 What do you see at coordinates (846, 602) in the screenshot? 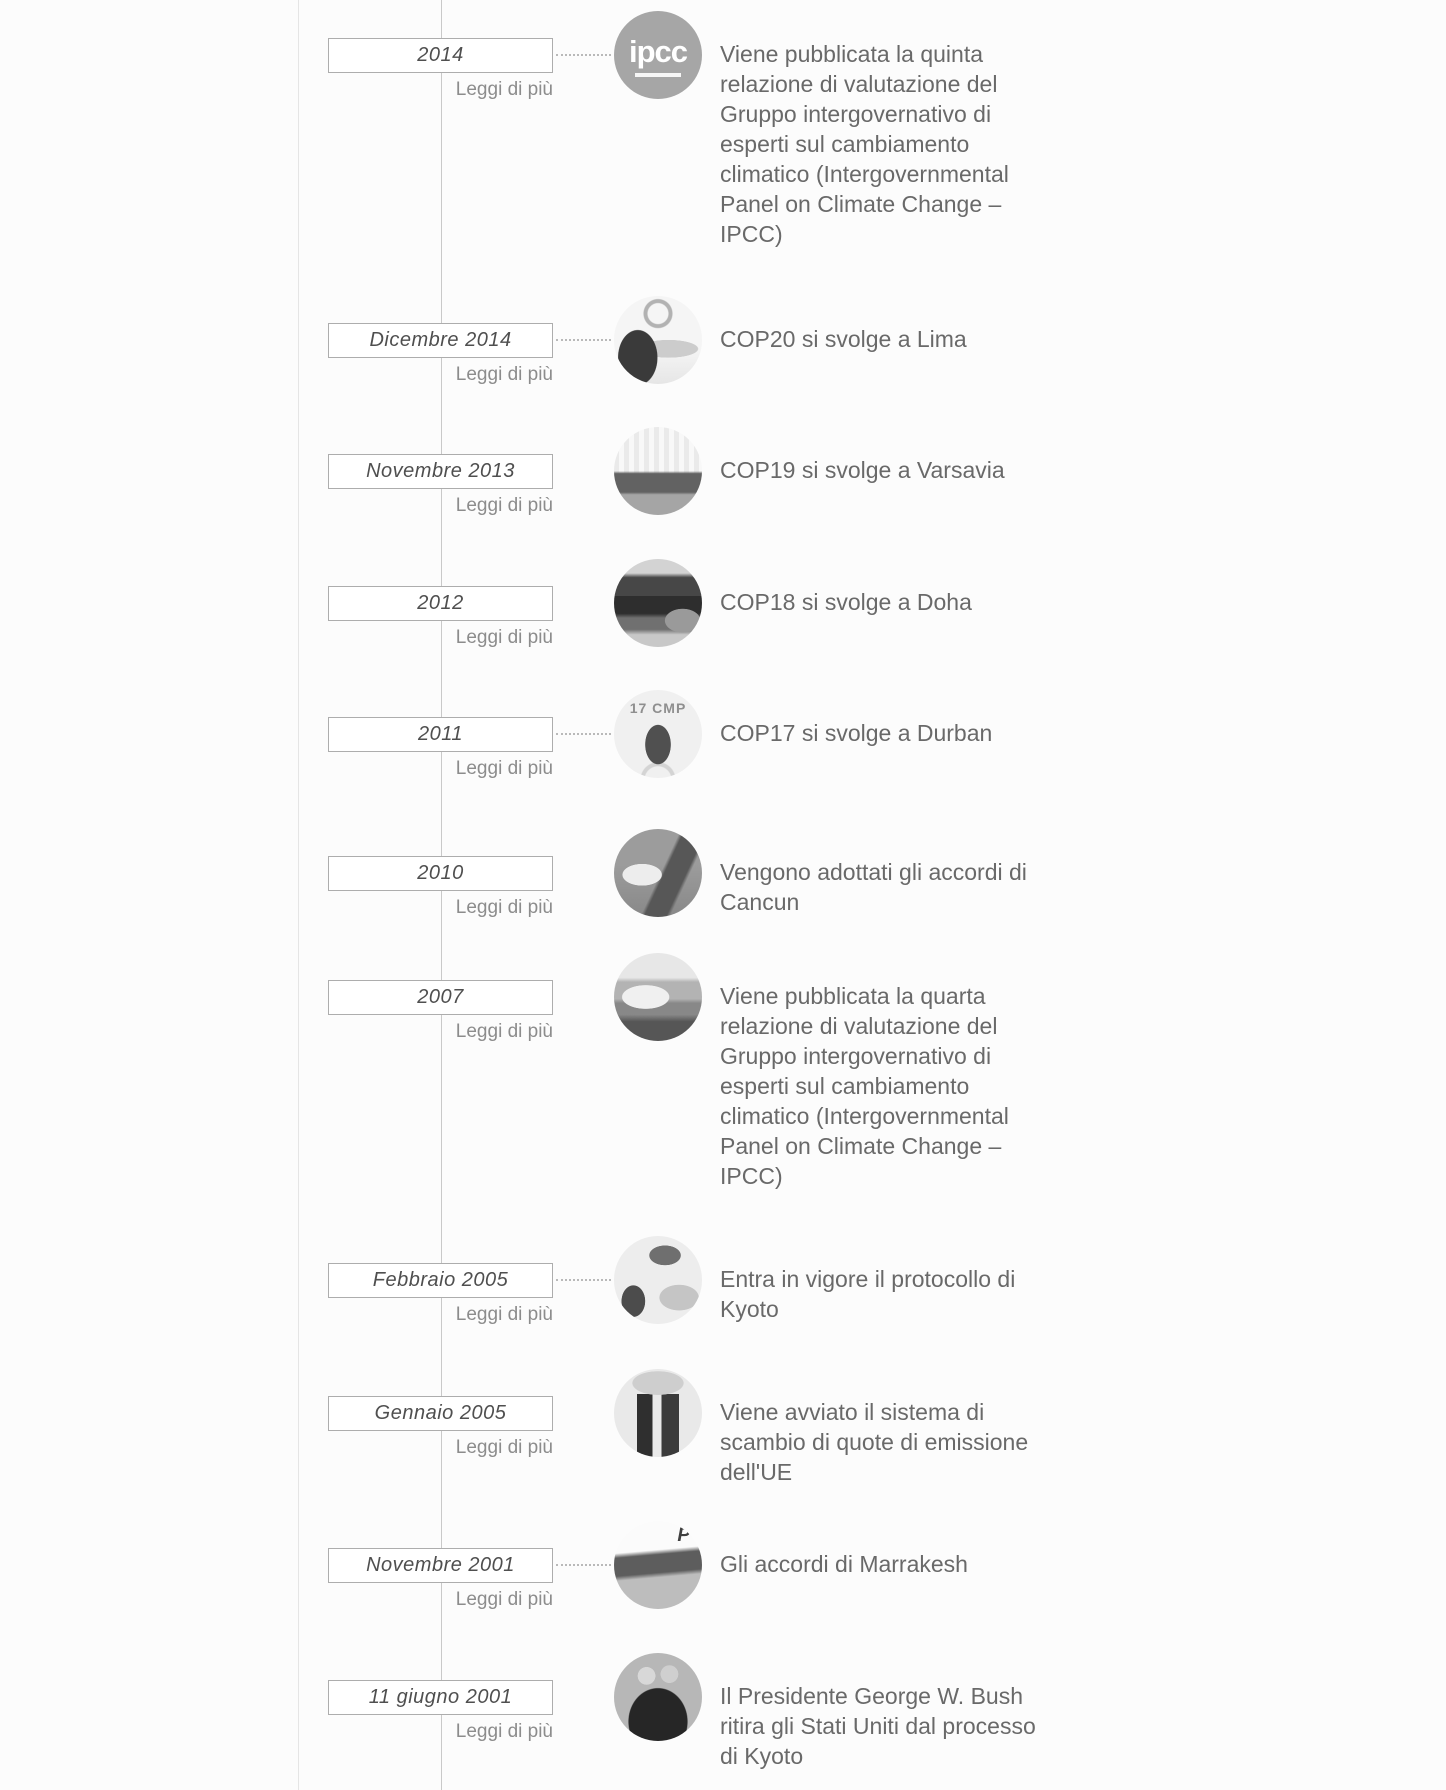
I see `event-description: COP18 si svolge a Doha` at bounding box center [846, 602].